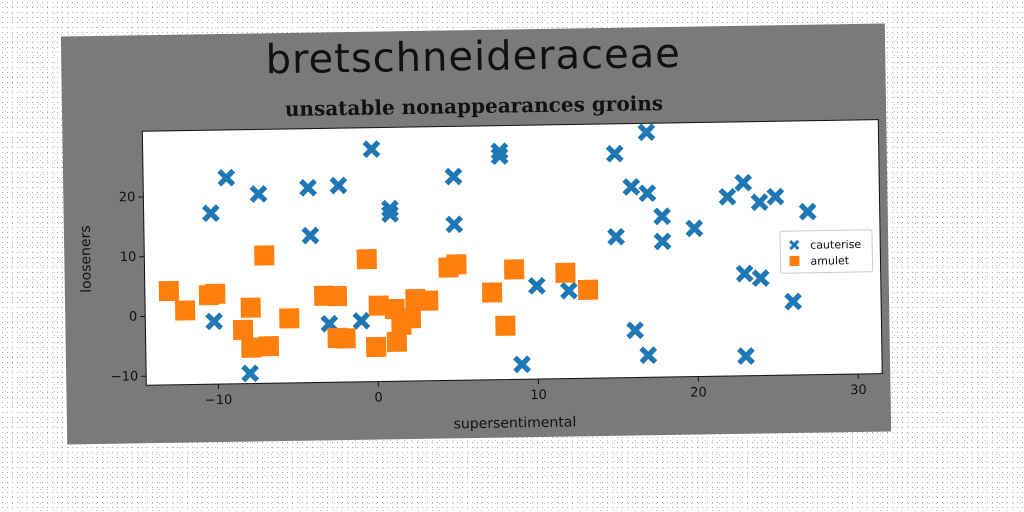 The height and width of the screenshot is (512, 1024). Describe the element at coordinates (86, 259) in the screenshot. I see `y-axis-label: looseners` at that location.